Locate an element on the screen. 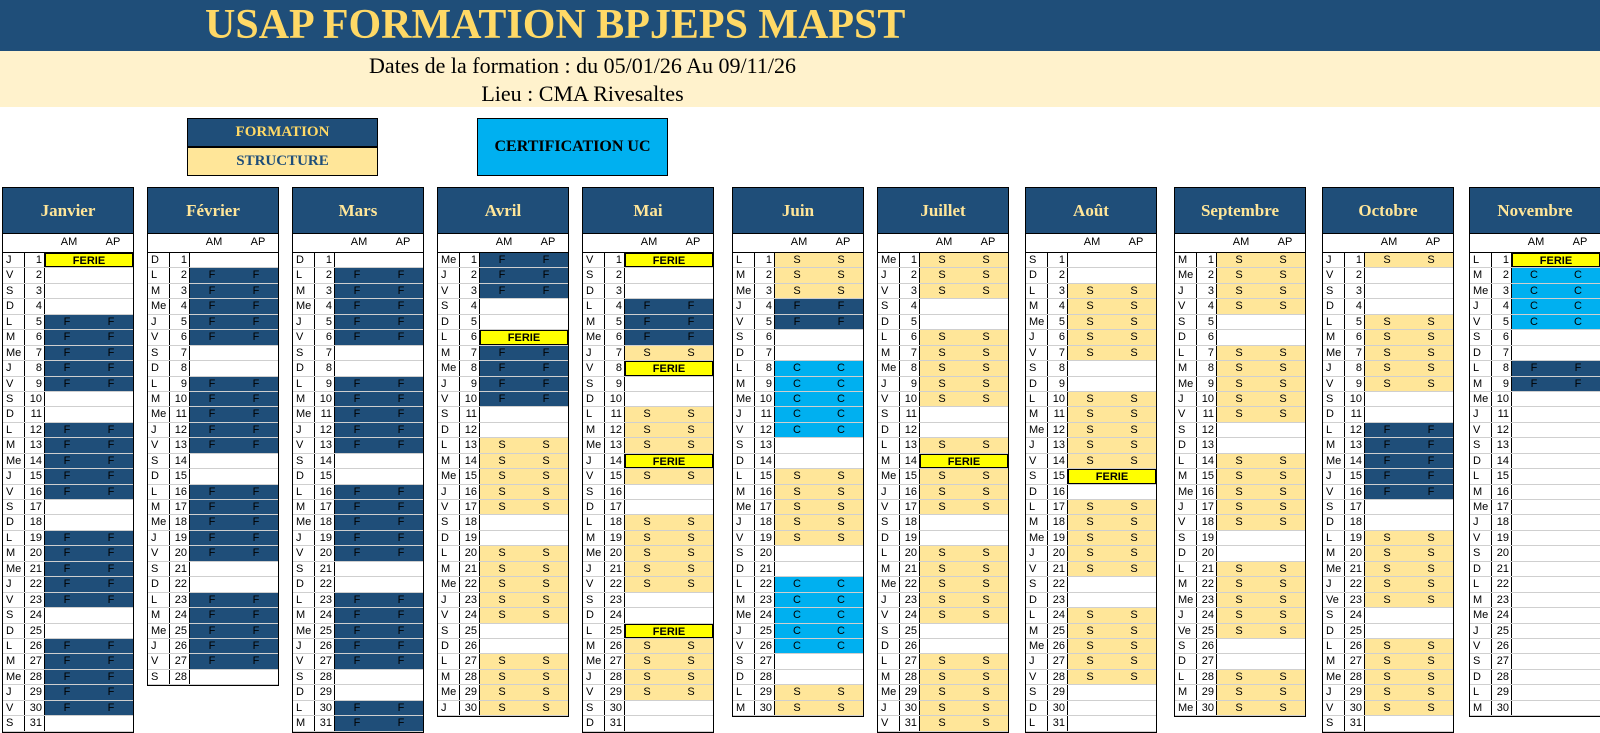  day-number: 14 is located at coordinates (325, 461).